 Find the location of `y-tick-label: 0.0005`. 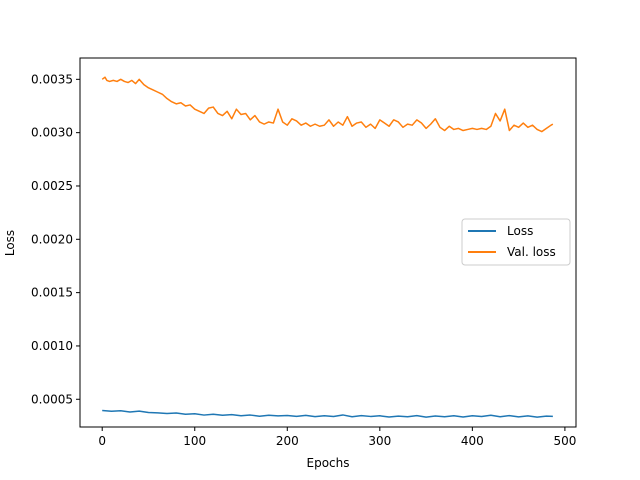

y-tick-label: 0.0005 is located at coordinates (52, 399).